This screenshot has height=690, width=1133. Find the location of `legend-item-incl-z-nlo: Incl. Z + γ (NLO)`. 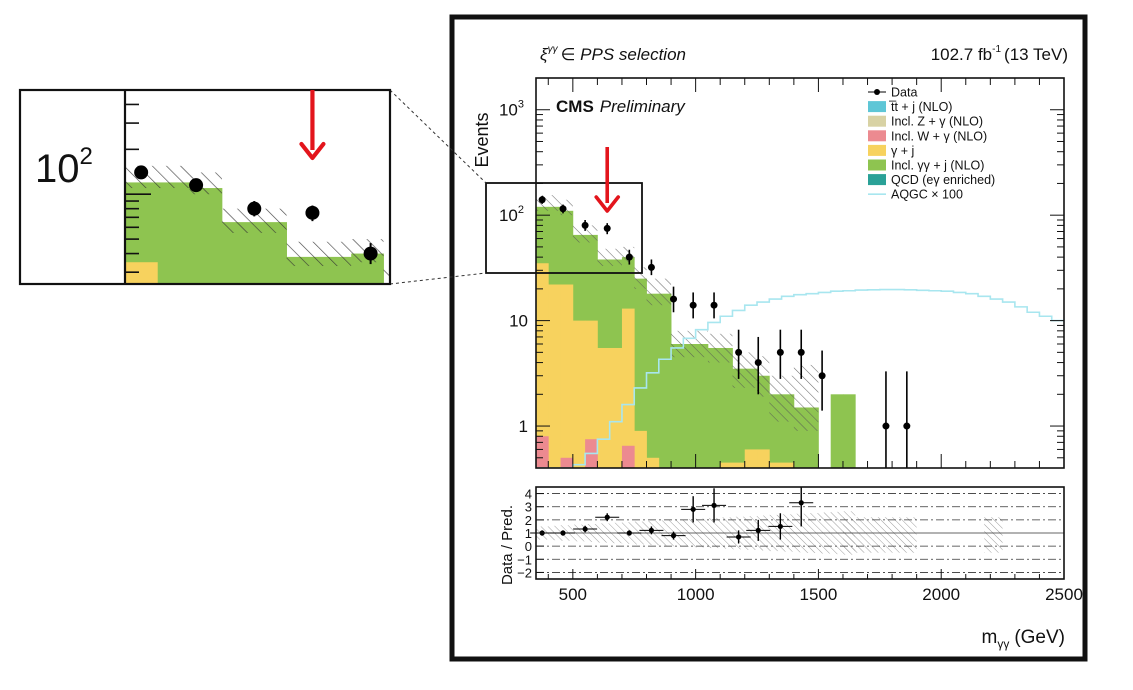

legend-item-incl-z-nlo: Incl. Z + γ (NLO) is located at coordinates (925, 122).